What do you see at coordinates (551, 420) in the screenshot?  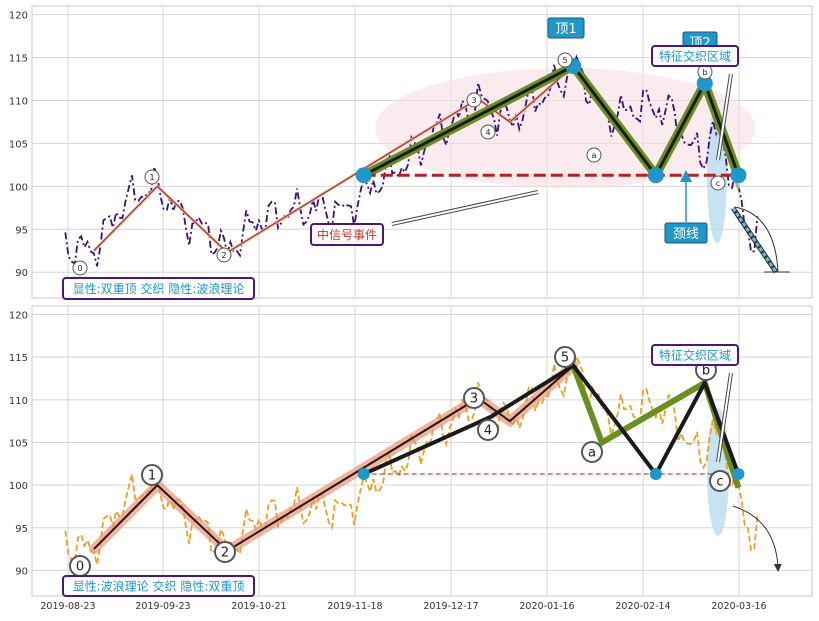 I see `pattern-line` at bounding box center [551, 420].